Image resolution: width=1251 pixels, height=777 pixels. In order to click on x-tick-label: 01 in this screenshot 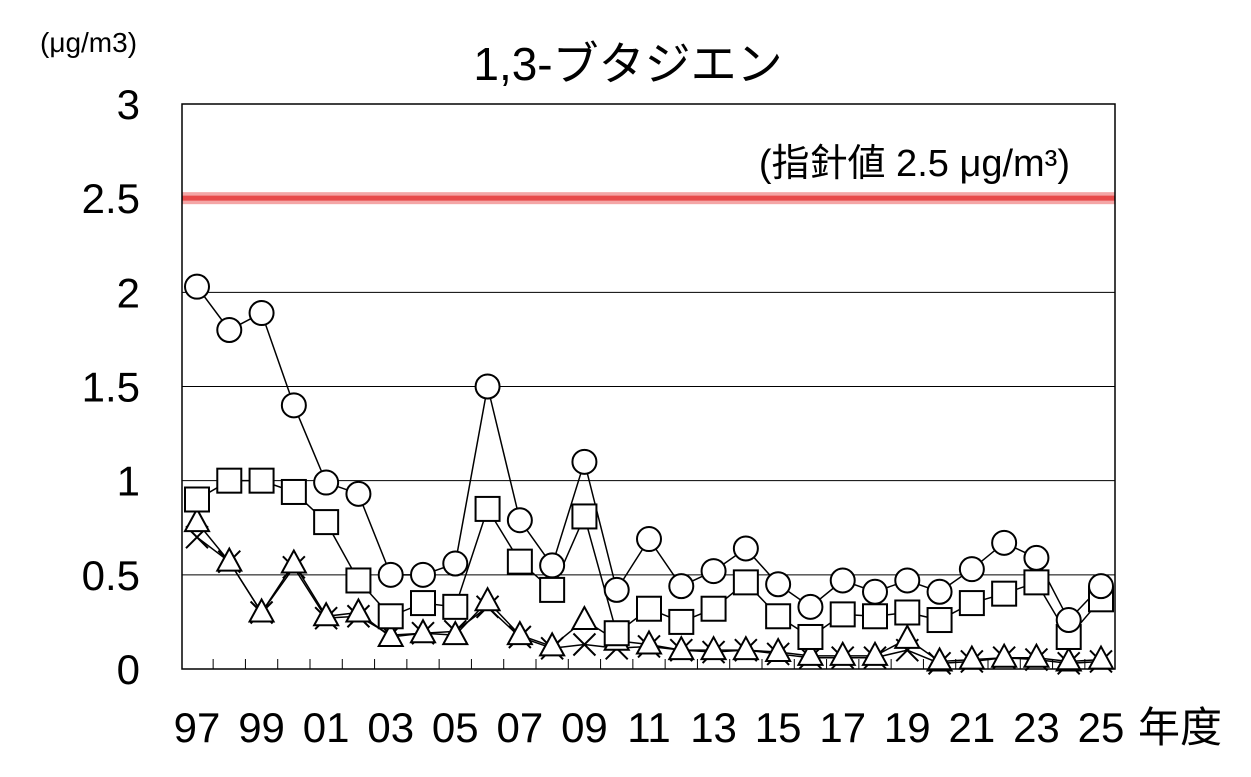, I will do `click(326, 727)`.